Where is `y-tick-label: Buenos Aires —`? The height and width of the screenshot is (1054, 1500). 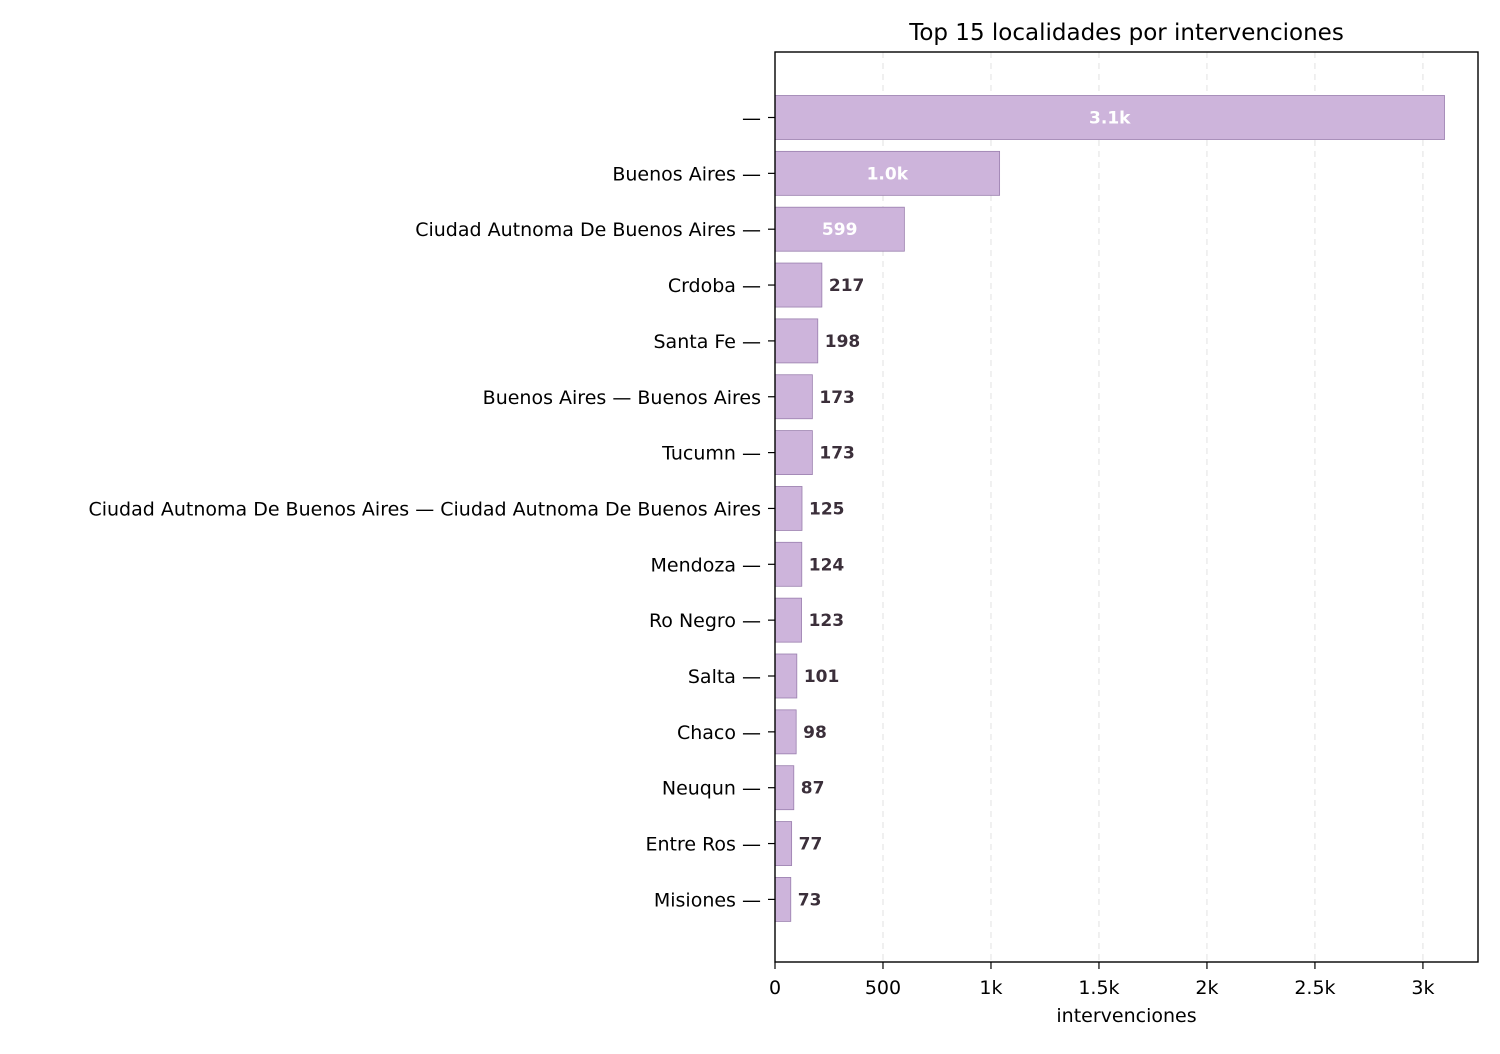 y-tick-label: Buenos Aires — is located at coordinates (686, 174).